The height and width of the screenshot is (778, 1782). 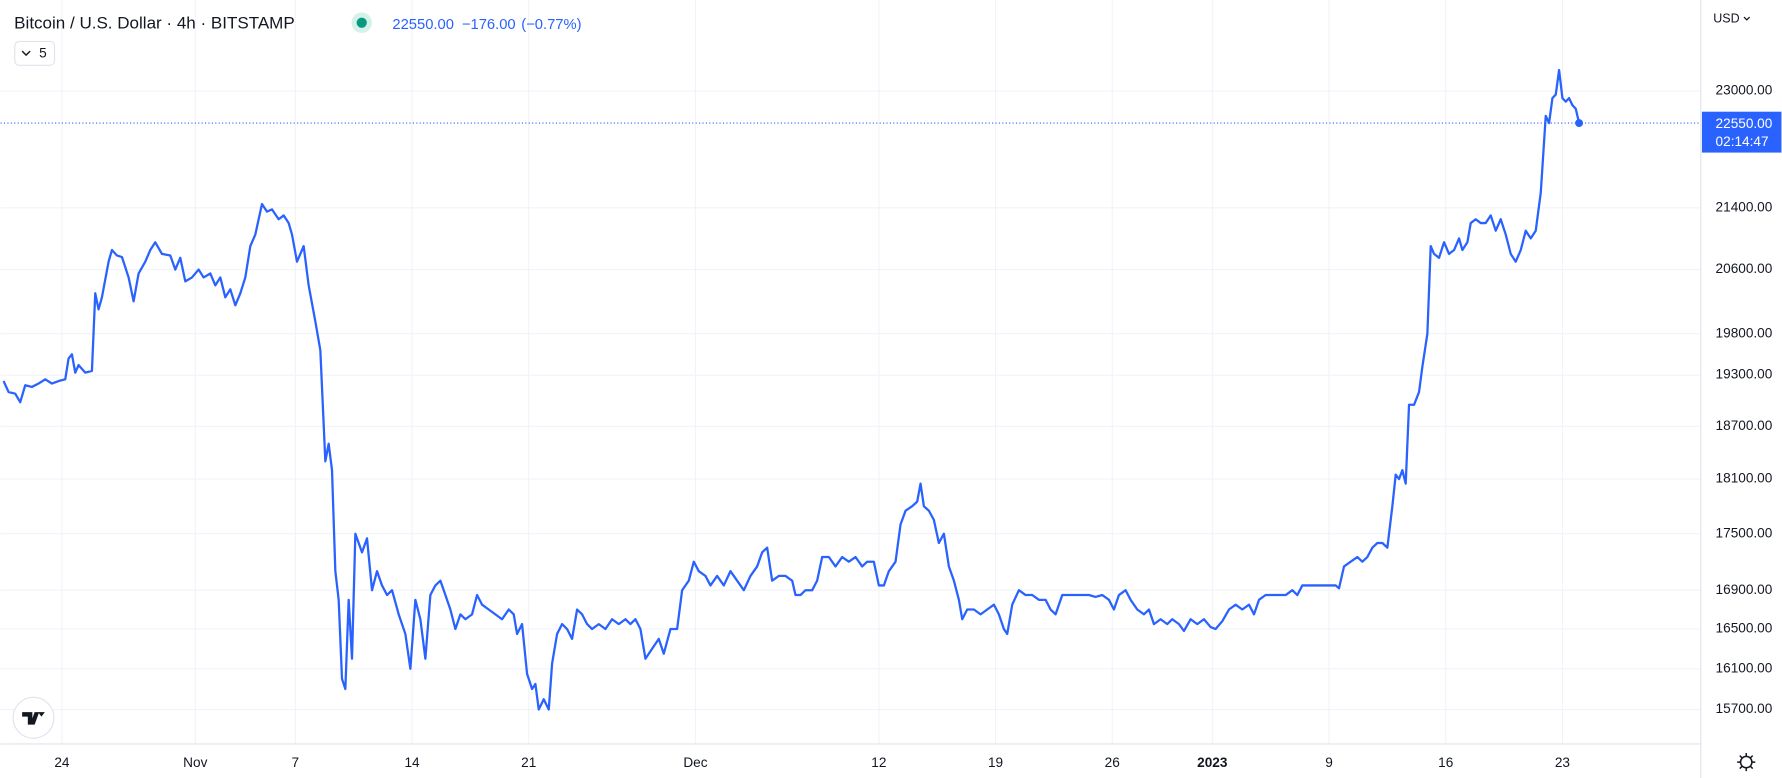 I want to click on y-tick-label: 23000.00, so click(x=1744, y=90).